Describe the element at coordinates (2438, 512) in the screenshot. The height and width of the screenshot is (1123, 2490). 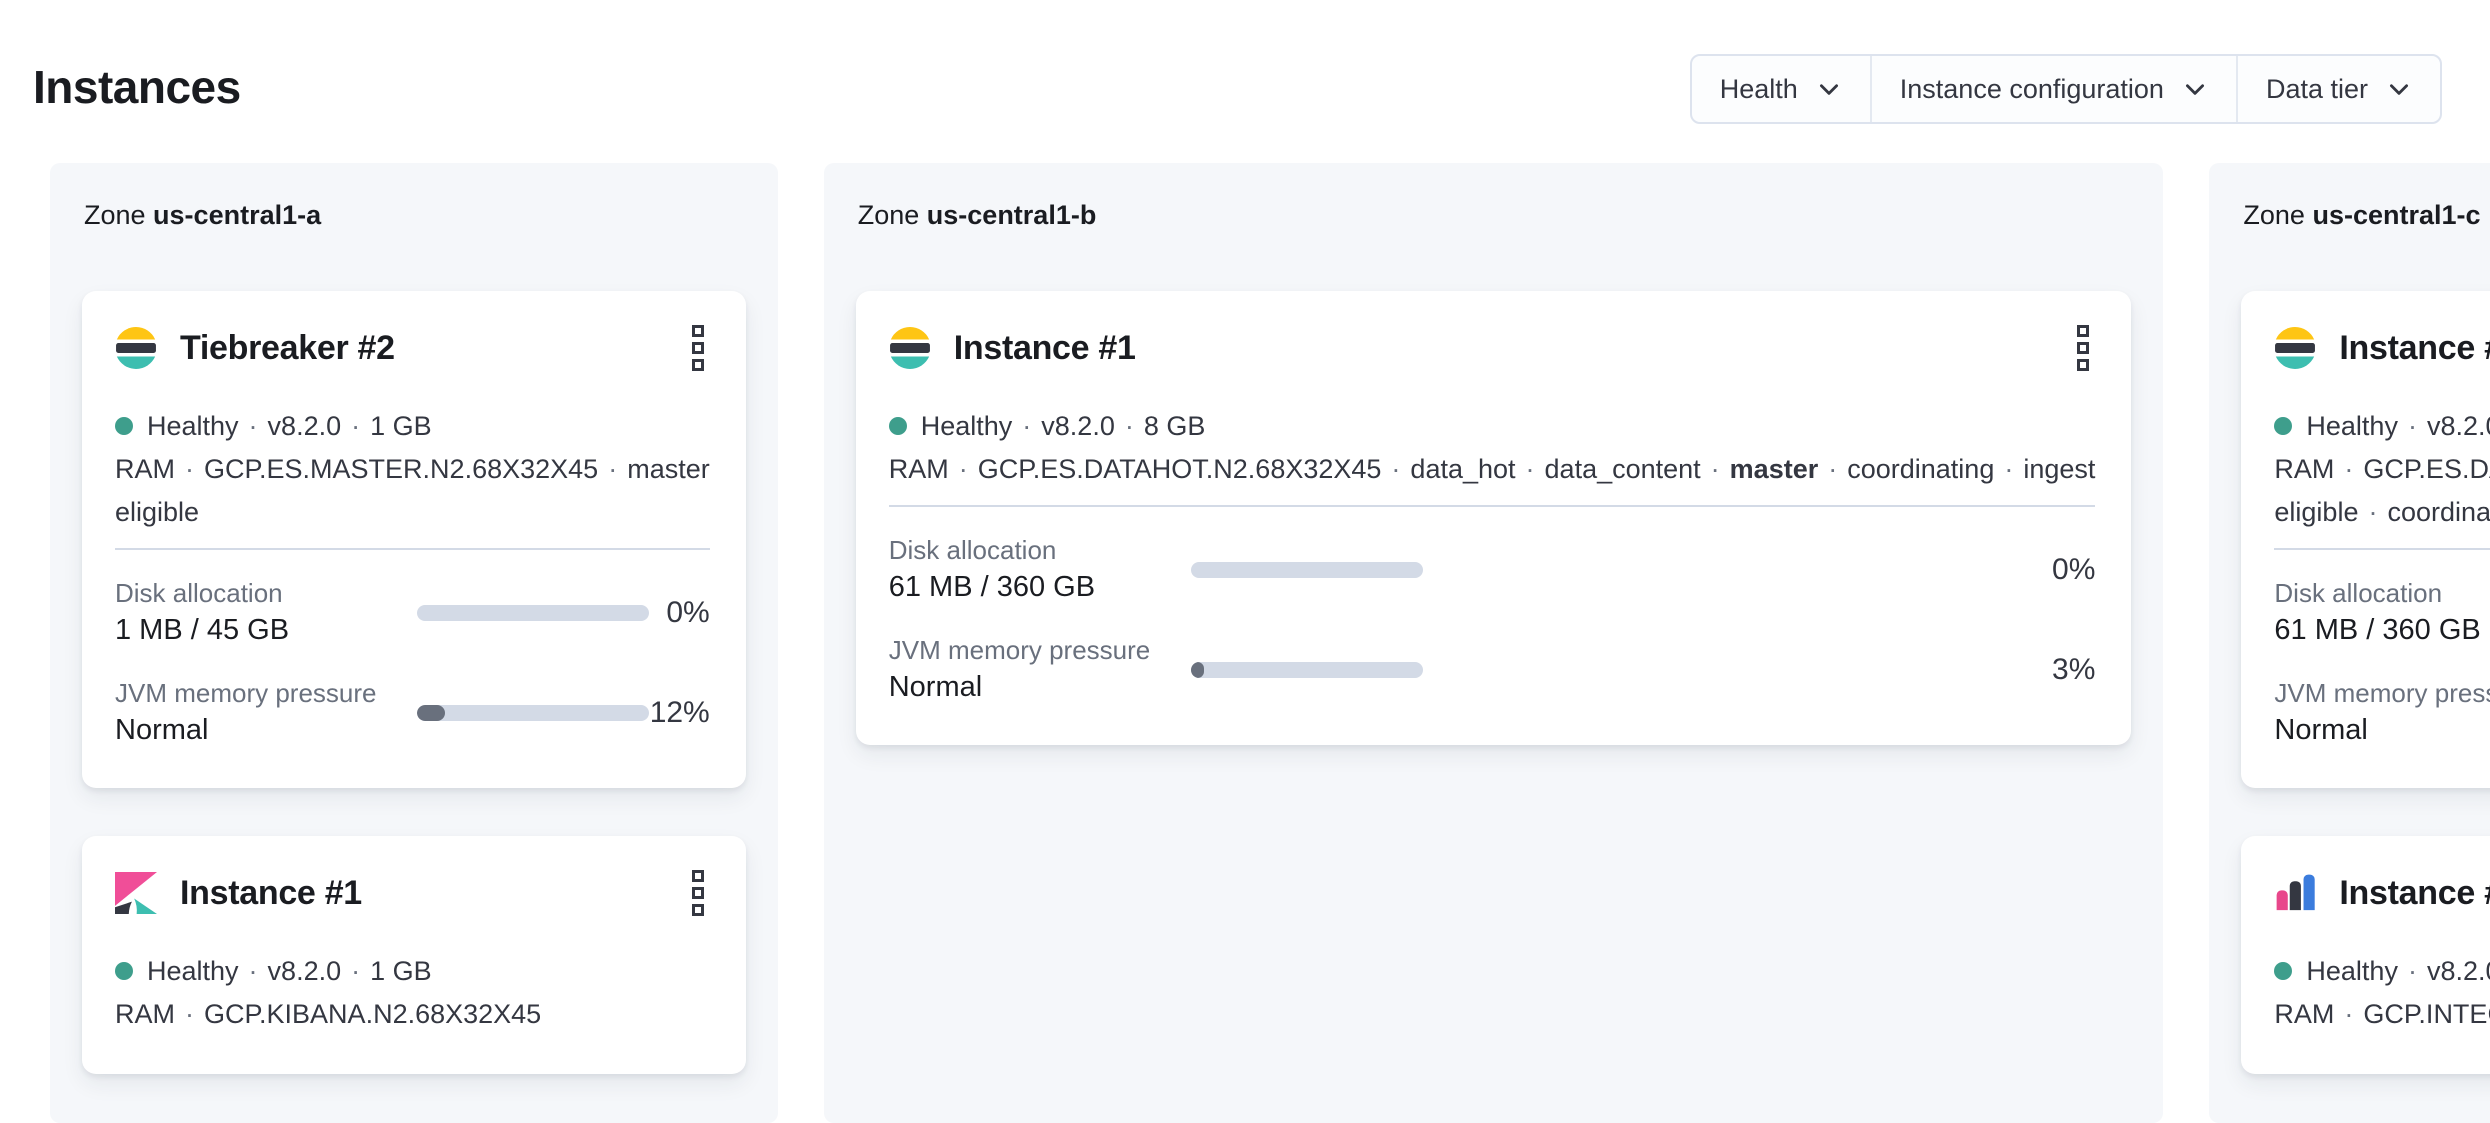
I see `node-role-text: coordinating` at that location.